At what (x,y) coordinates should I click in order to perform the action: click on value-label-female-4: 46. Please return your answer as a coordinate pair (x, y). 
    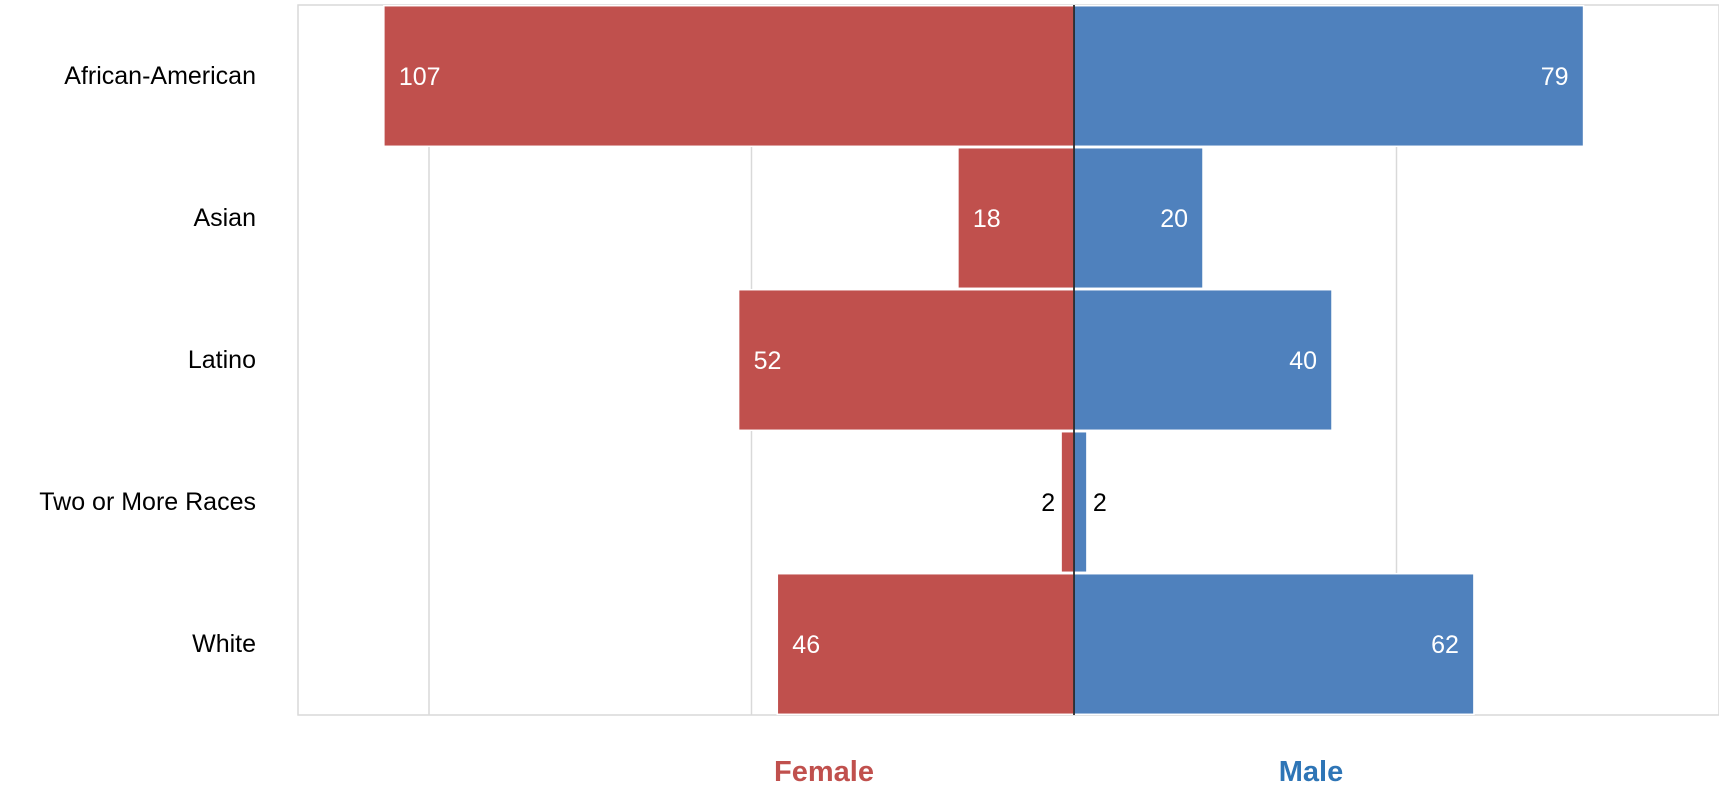
    Looking at the image, I should click on (806, 645).